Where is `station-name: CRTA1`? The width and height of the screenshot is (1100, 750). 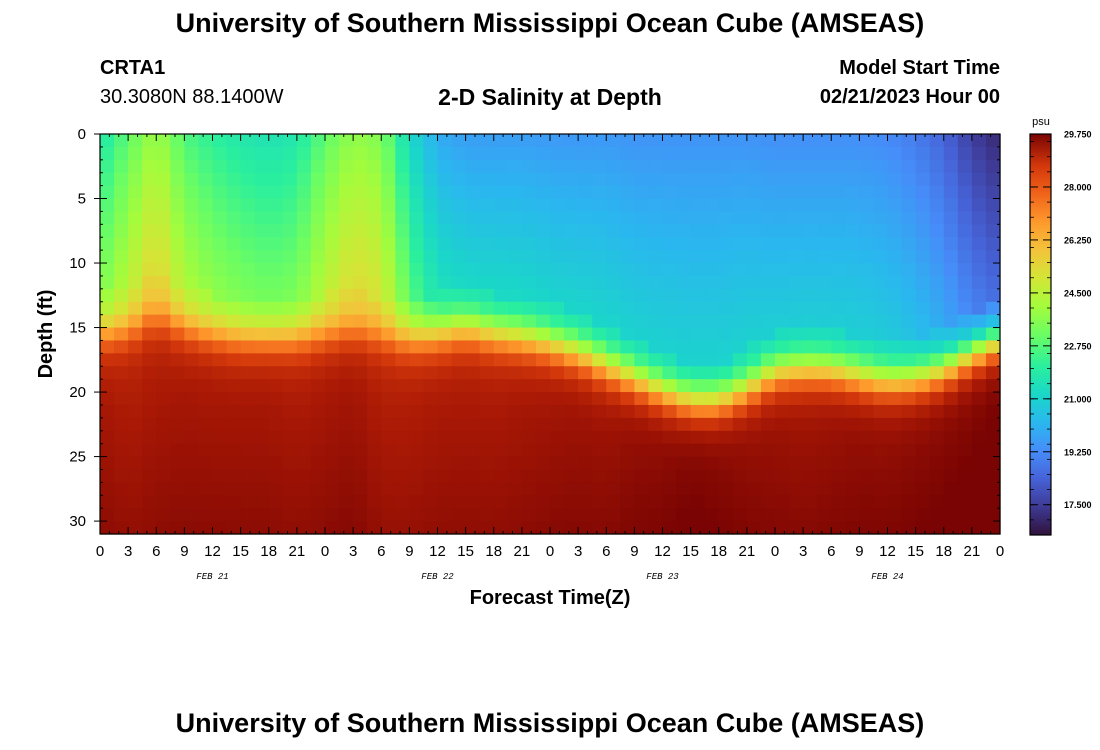 station-name: CRTA1 is located at coordinates (133, 68).